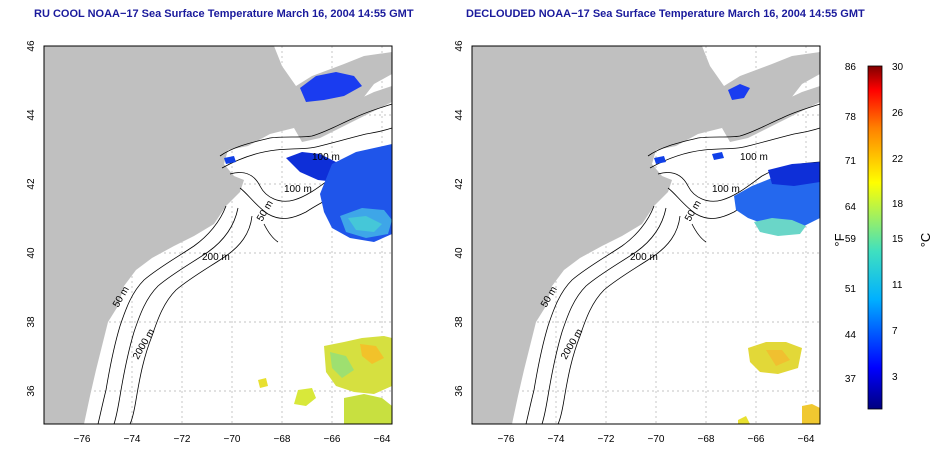 The height and width of the screenshot is (475, 950). I want to click on colorbar-gradient, so click(875, 237).